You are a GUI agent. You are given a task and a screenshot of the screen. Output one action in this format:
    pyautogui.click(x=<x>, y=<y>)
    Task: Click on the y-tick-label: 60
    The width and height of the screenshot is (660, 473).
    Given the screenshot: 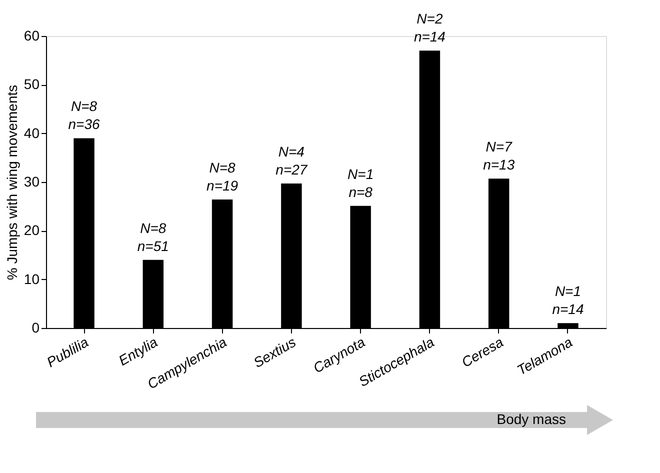 What is the action you would take?
    pyautogui.click(x=32, y=36)
    